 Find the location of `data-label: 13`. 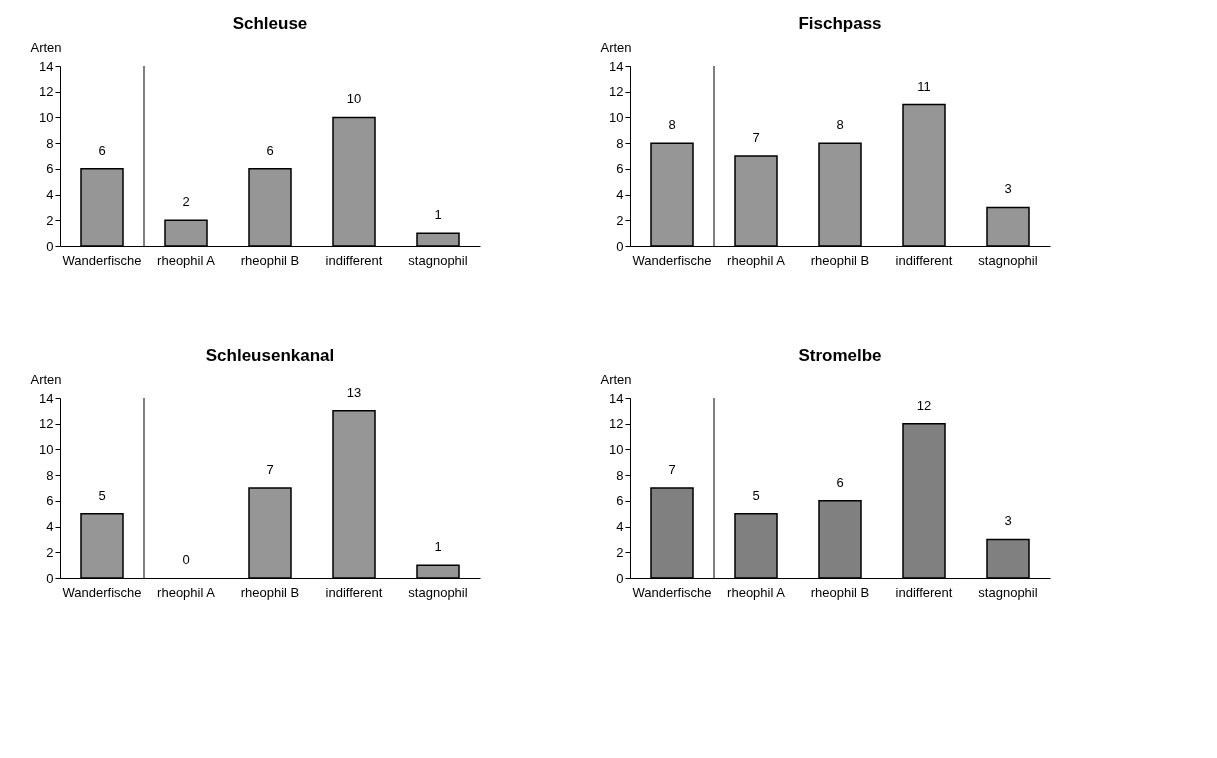

data-label: 13 is located at coordinates (354, 392).